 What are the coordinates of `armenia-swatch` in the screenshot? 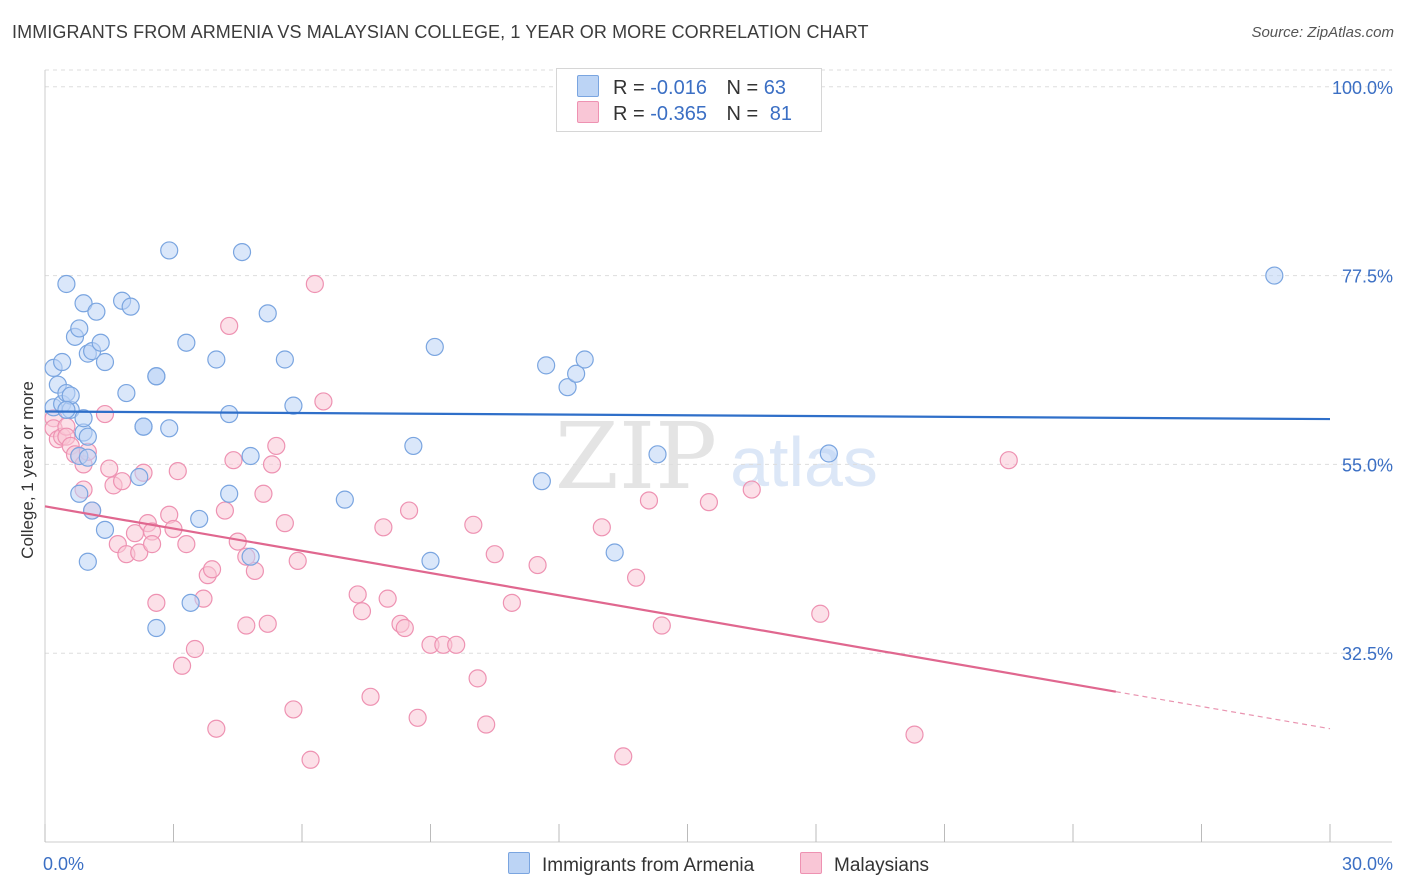 It's located at (588, 86).